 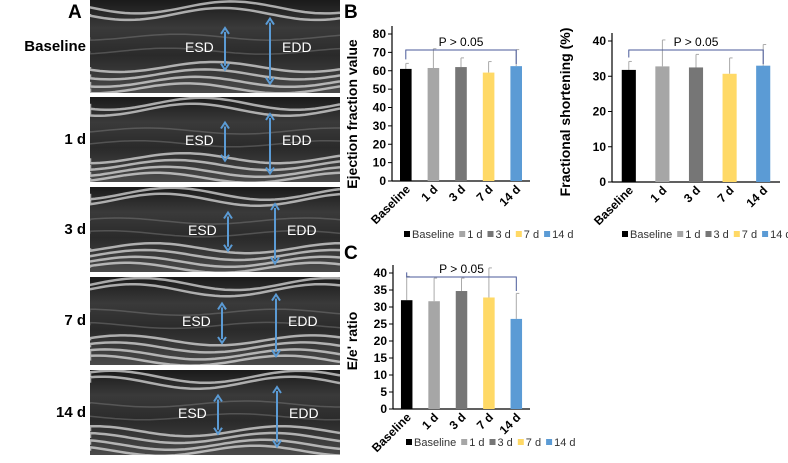 What do you see at coordinates (75, 320) in the screenshot?
I see `echo-row-label: 7 d` at bounding box center [75, 320].